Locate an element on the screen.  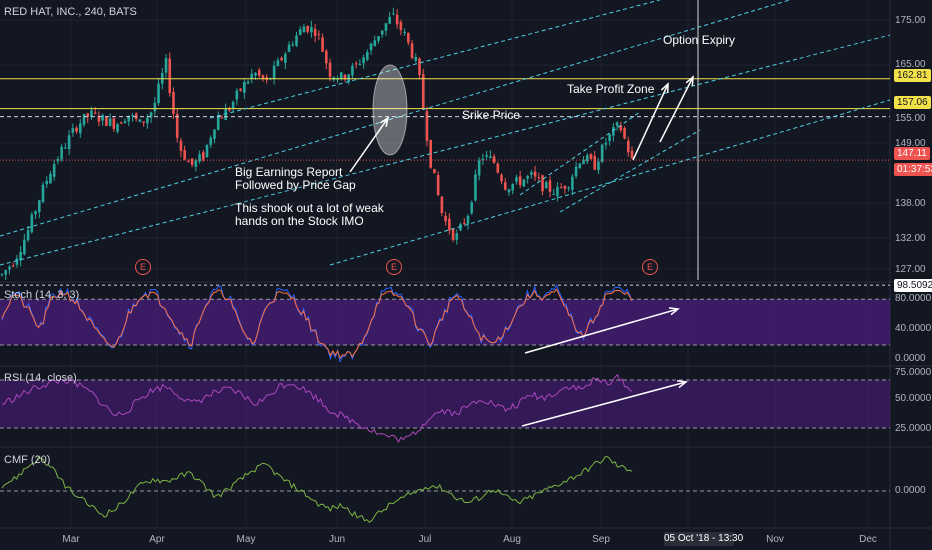
x-axis-month: Jul is located at coordinates (425, 539).